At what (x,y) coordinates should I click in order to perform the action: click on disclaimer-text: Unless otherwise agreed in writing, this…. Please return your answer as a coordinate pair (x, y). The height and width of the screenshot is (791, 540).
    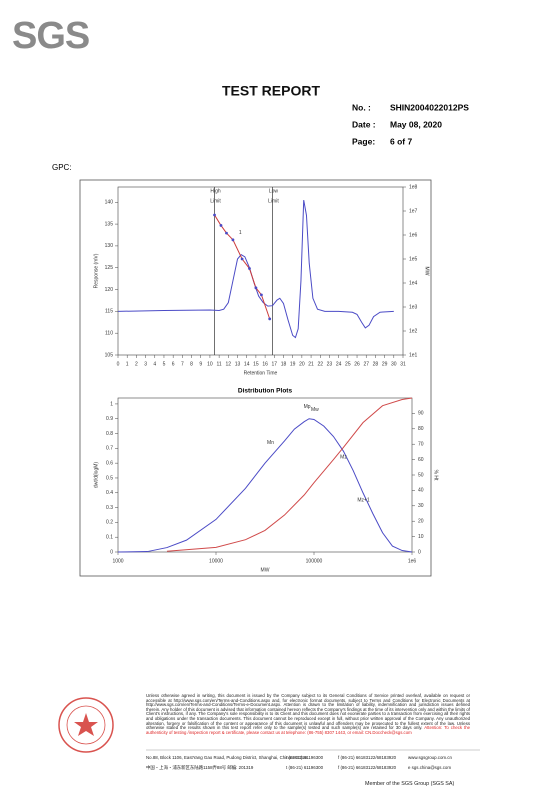
    Looking at the image, I should click on (308, 712).